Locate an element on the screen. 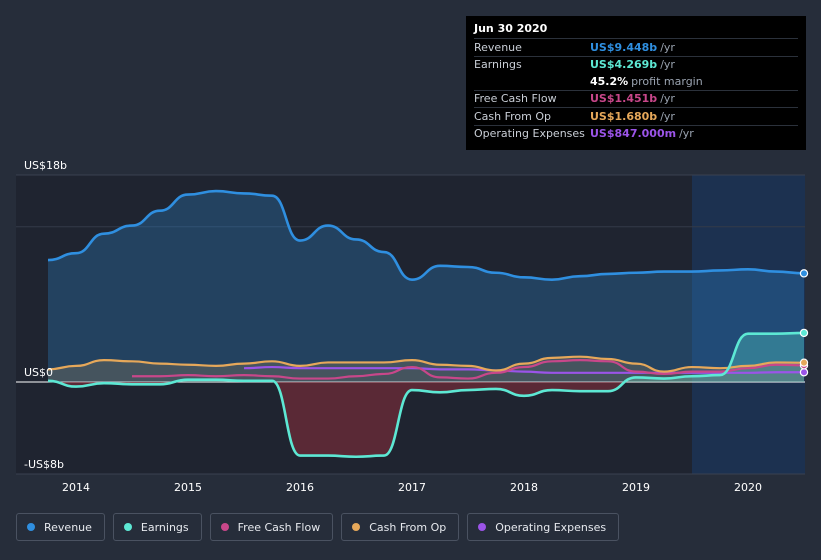  tooltip-row-operating-expenses: Operating Expenses US$847.000m /yr is located at coordinates (636, 133).